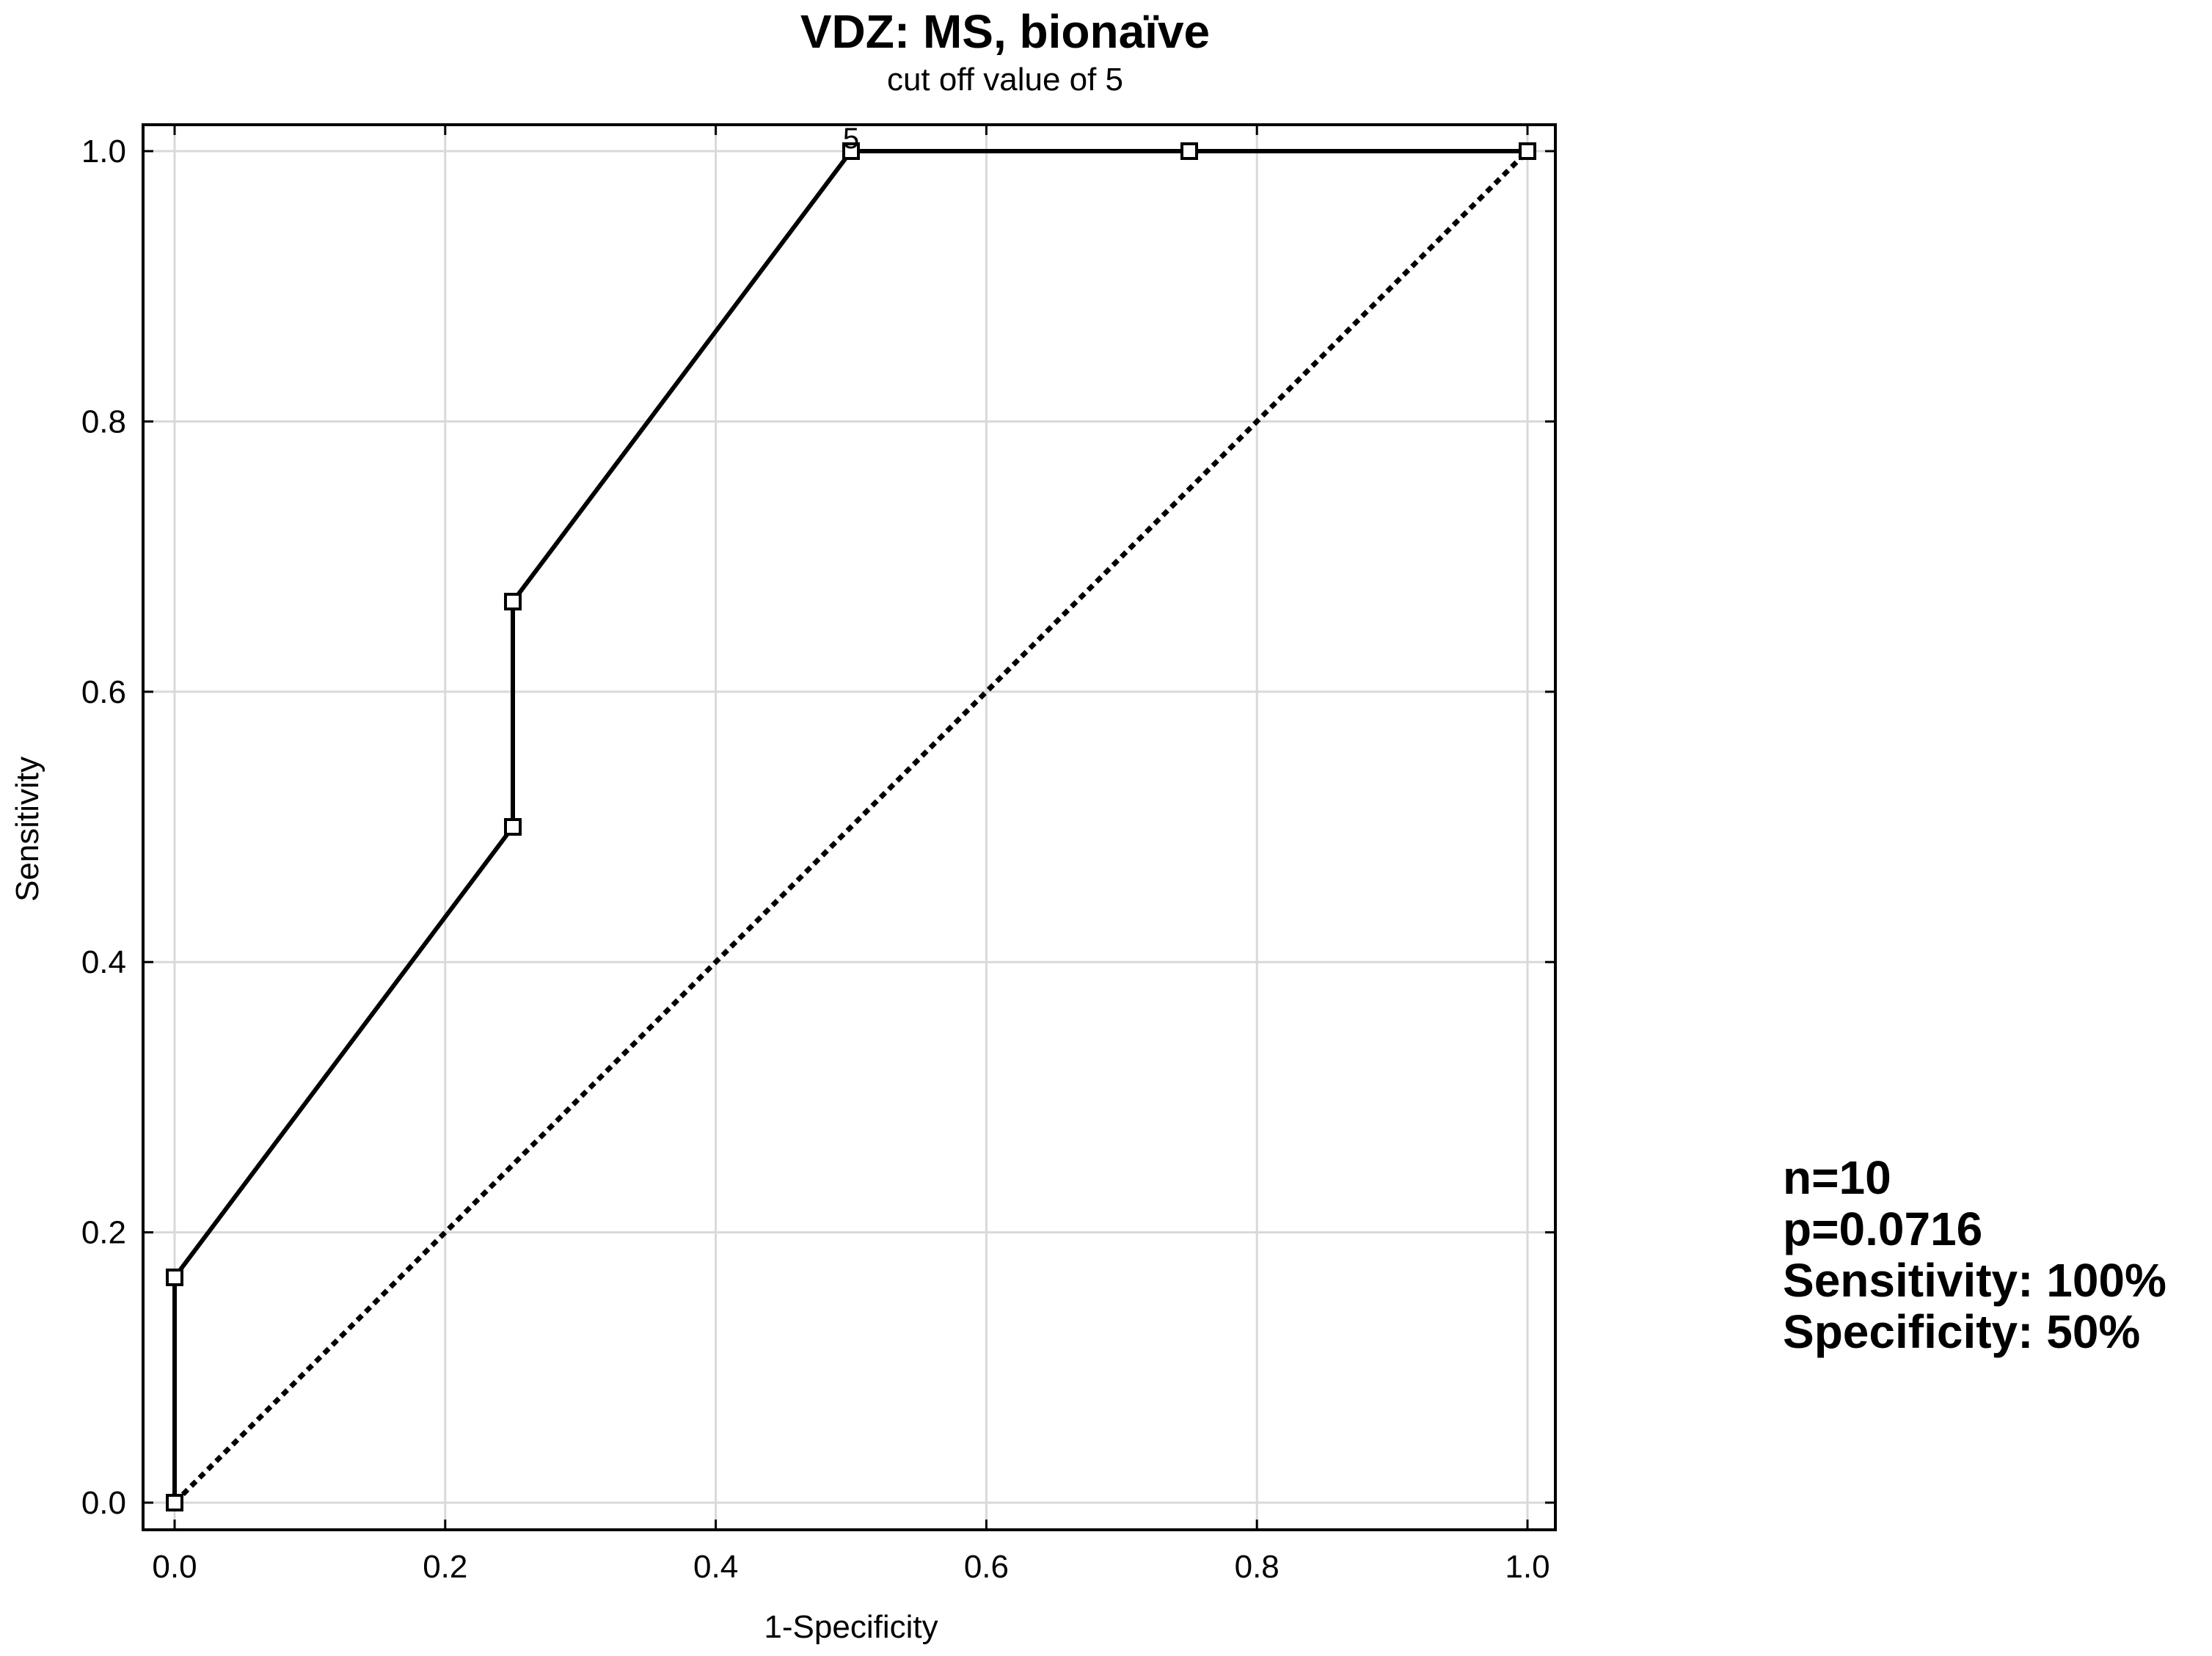  Describe the element at coordinates (1883, 1229) in the screenshot. I see `stat-p-value: p=0.0716` at that location.